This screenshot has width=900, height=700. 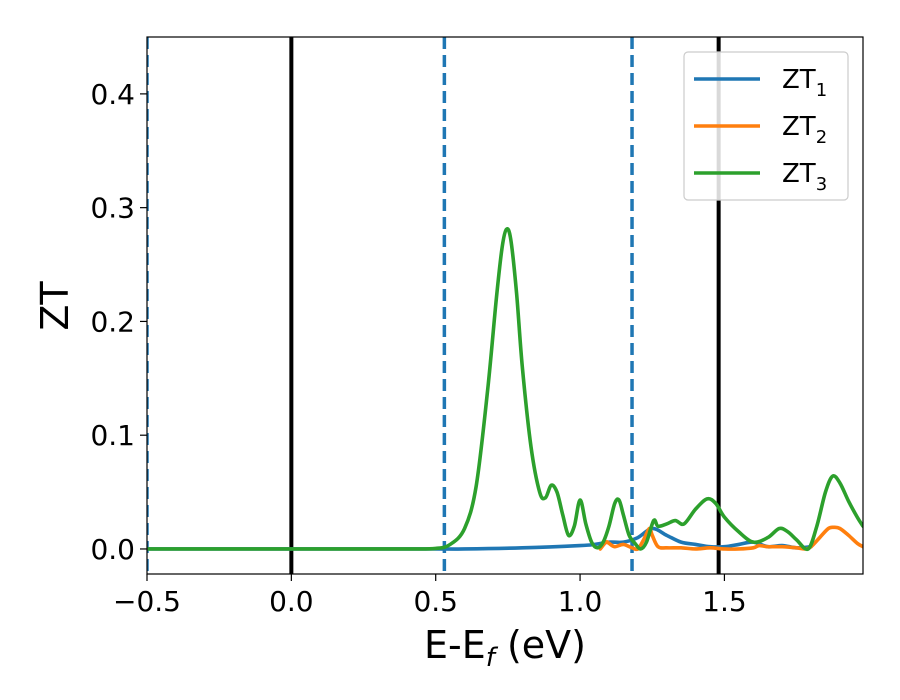 I want to click on y-tick-label: 0.3, so click(x=112, y=208).